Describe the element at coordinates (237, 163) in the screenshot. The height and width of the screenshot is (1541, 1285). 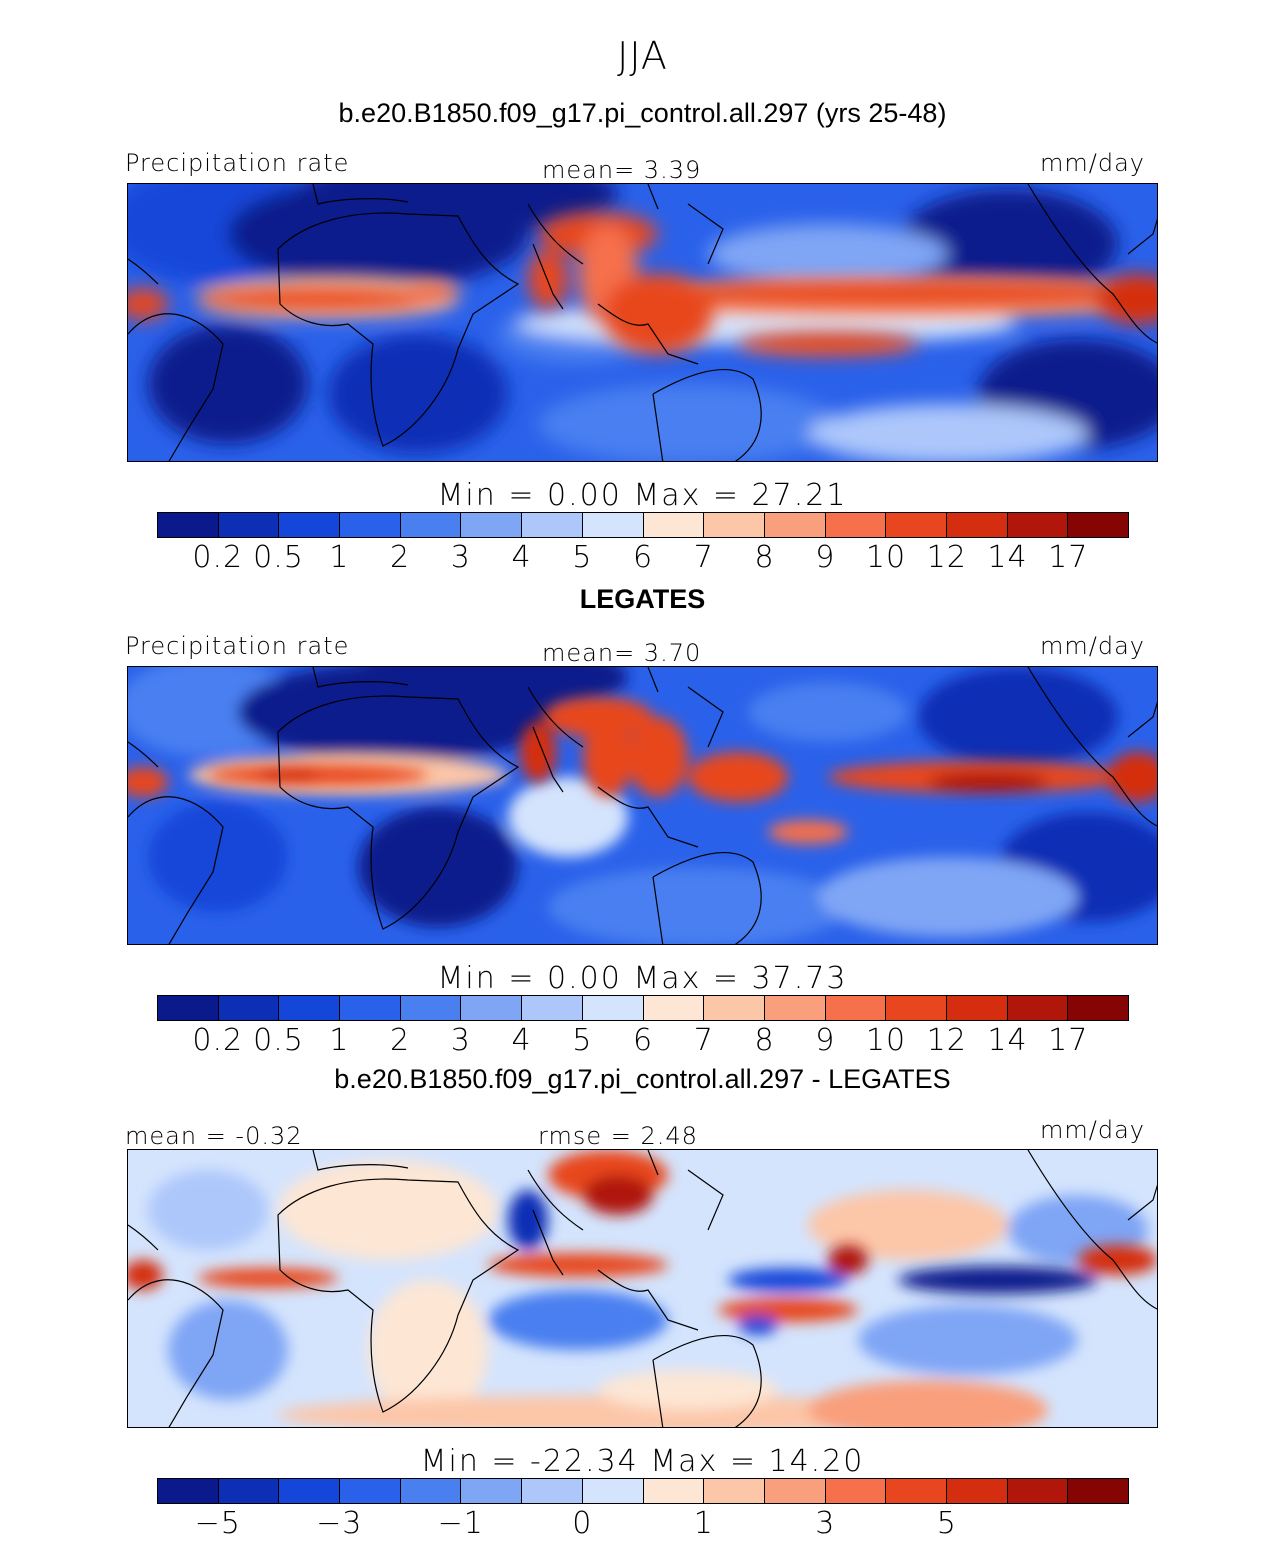
I see `panel-model-left-label: Precipitation rate` at that location.